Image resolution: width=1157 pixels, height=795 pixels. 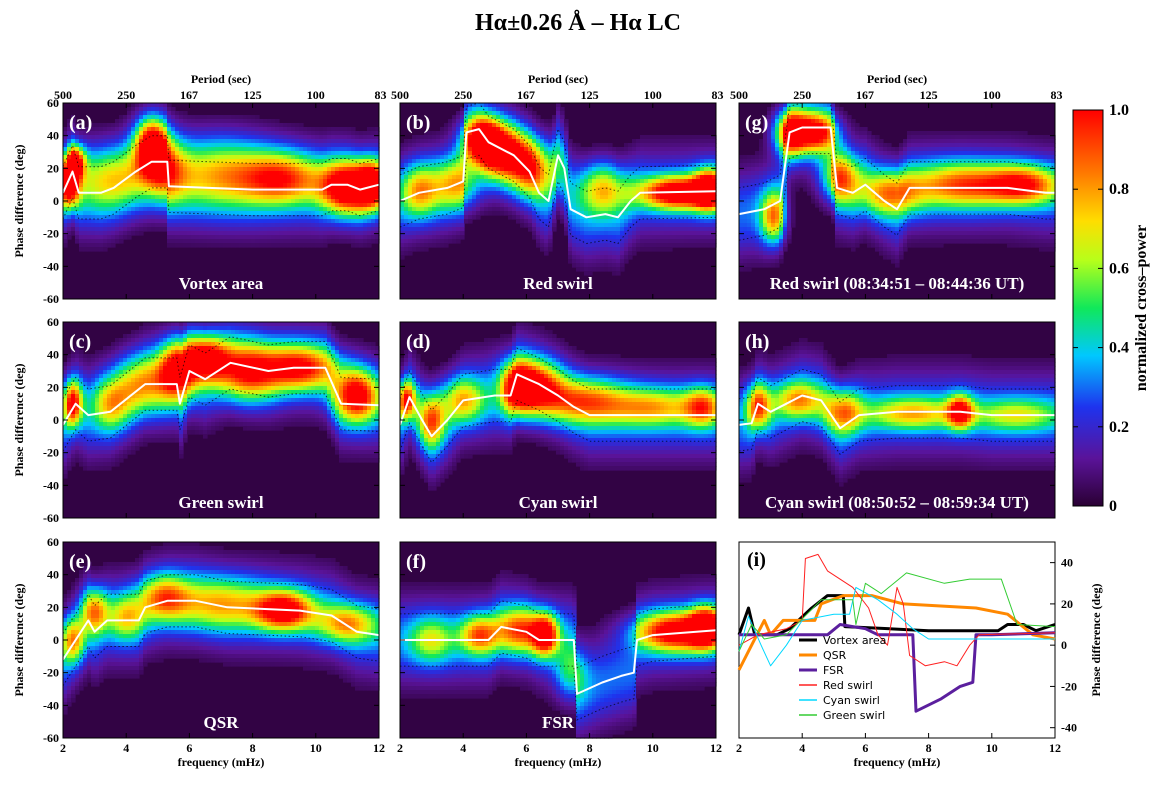 I want to click on panel-name: QSR, so click(x=222, y=722).